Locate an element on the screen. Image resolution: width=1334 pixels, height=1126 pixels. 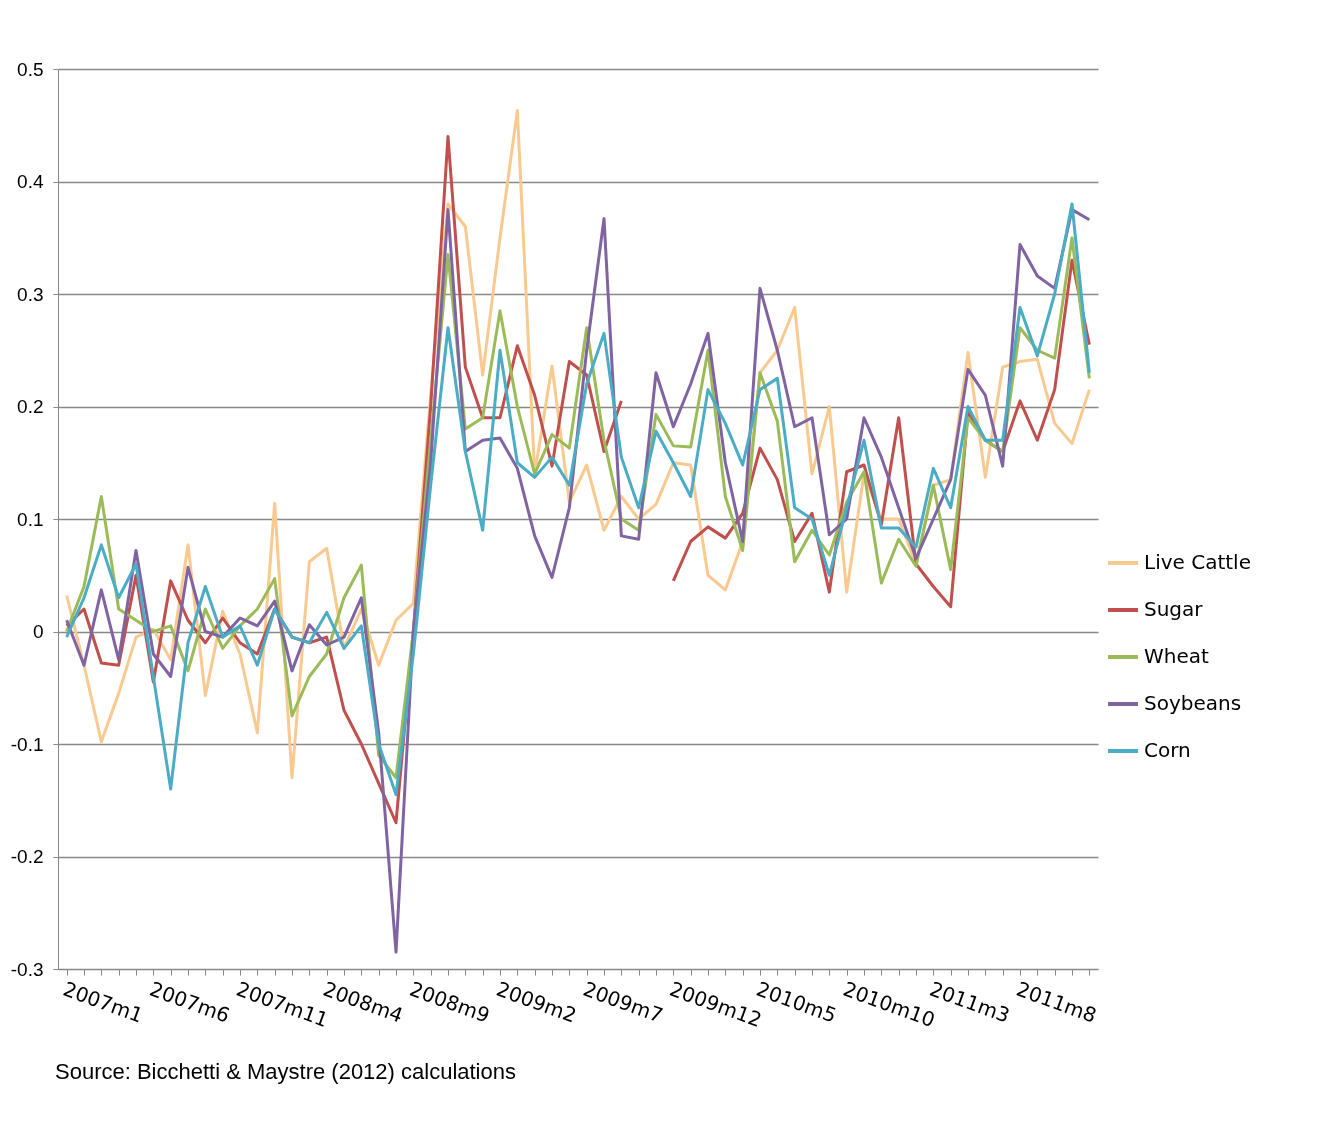
y-tick-label: 0.4 is located at coordinates (30, 181).